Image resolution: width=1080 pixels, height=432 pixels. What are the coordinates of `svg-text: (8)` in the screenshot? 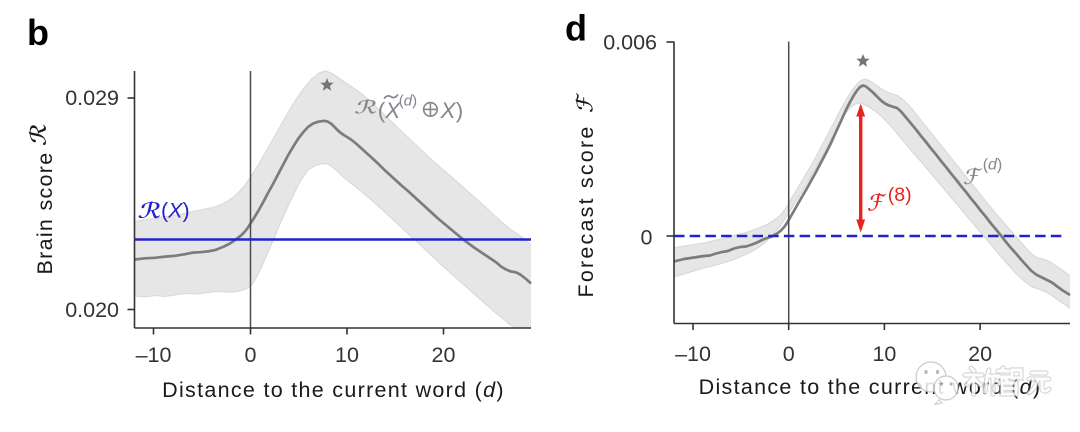 It's located at (900, 195).